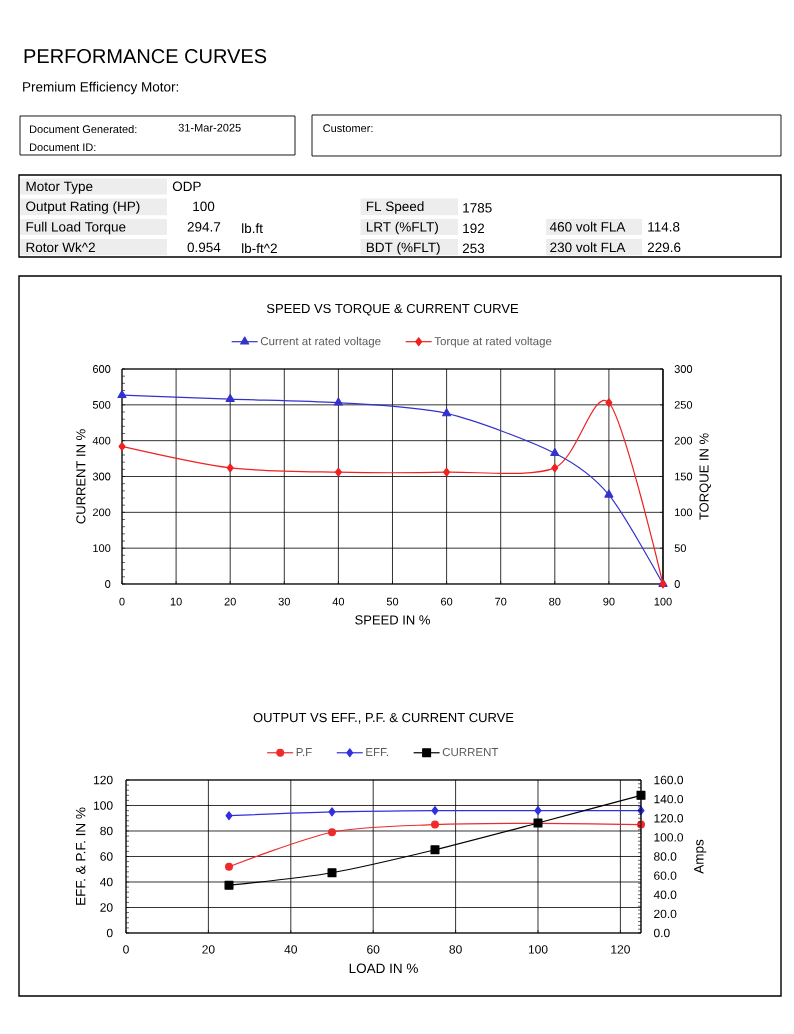 This screenshot has height=1034, width=794. What do you see at coordinates (204, 206) in the screenshot?
I see `text: 100` at bounding box center [204, 206].